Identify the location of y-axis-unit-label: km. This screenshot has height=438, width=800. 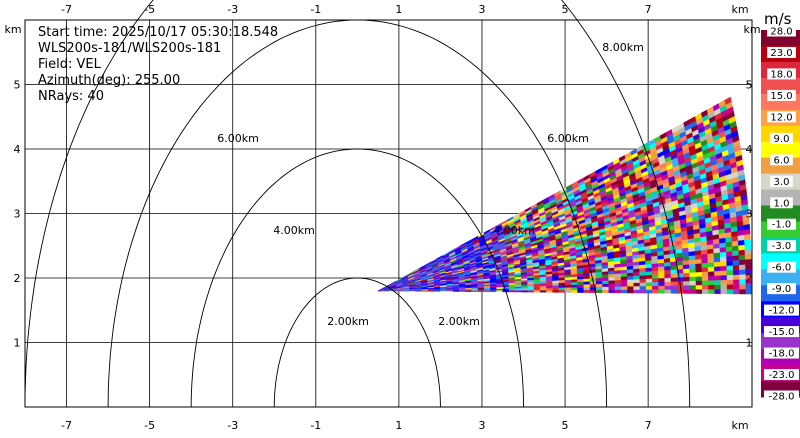
(751, 29).